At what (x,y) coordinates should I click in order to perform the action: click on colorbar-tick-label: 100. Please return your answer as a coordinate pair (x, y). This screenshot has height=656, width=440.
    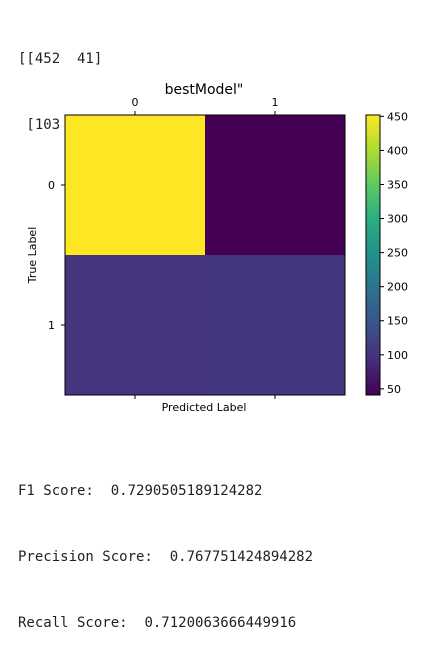
    Looking at the image, I should click on (397, 355).